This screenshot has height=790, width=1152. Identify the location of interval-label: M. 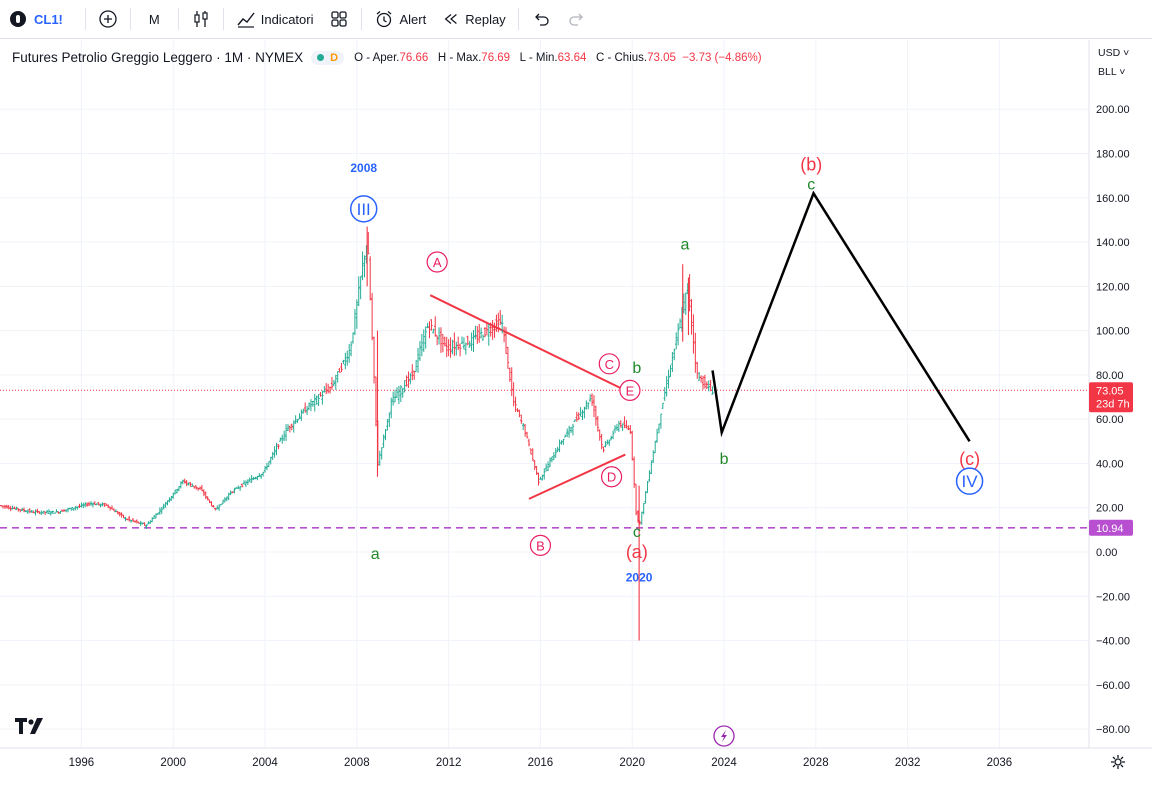
(154, 19).